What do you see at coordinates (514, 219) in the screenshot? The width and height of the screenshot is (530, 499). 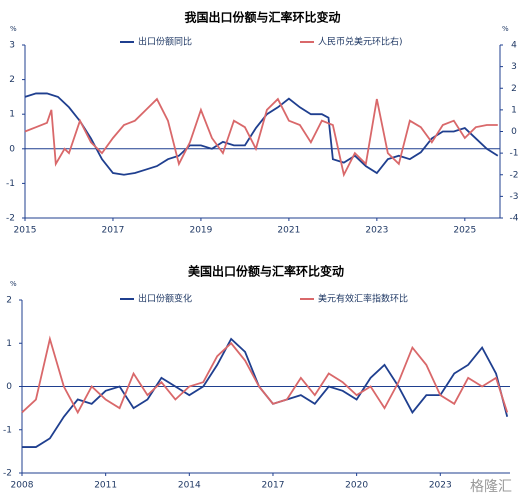 I see `y2-tick-label: -4` at bounding box center [514, 219].